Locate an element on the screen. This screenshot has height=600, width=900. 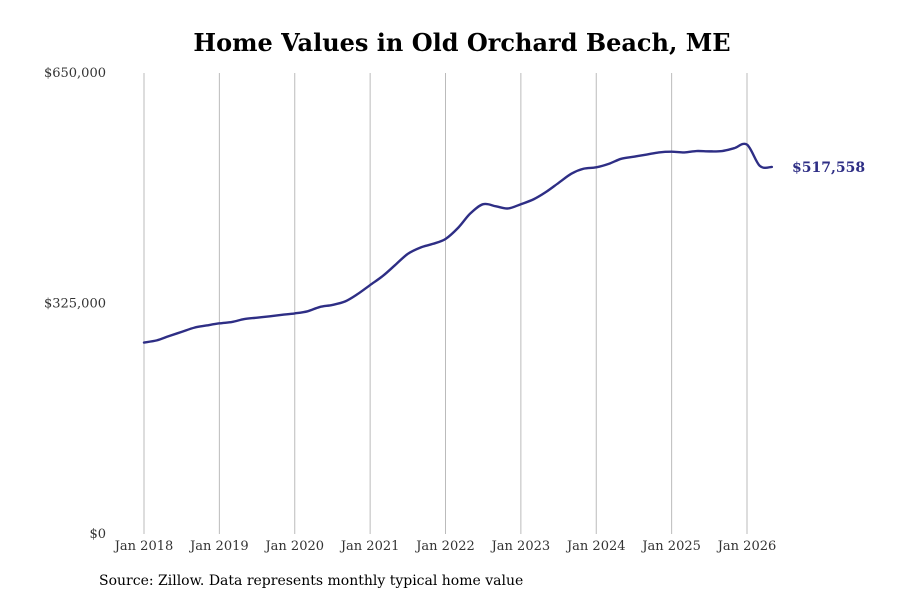
x-tick-label: Jan 2021 is located at coordinates (369, 546).